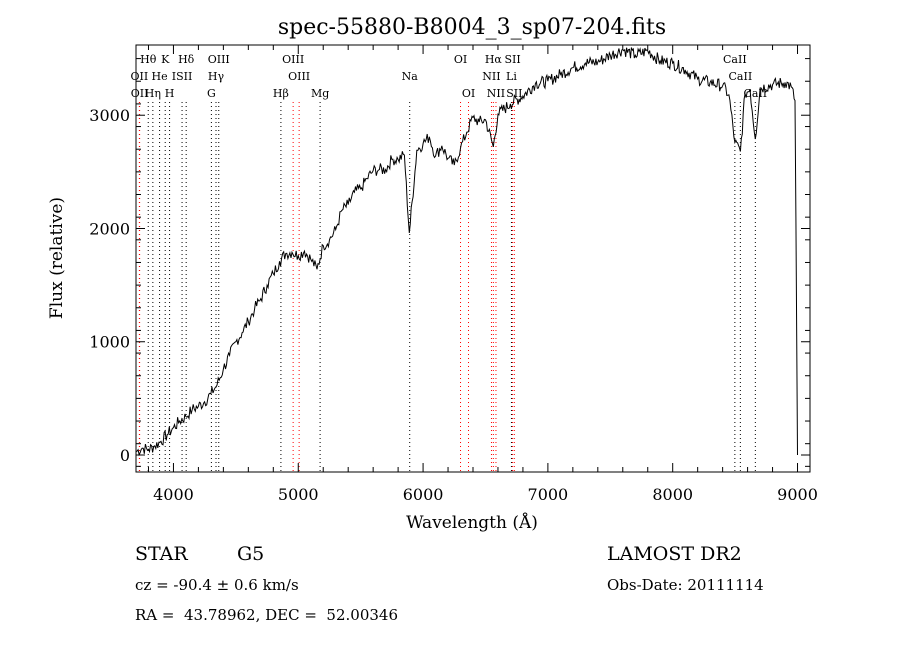 Image resolution: width=900 pixels, height=650 pixels. Describe the element at coordinates (281, 93) in the screenshot. I see `spectral-line-label: Hβ` at that location.